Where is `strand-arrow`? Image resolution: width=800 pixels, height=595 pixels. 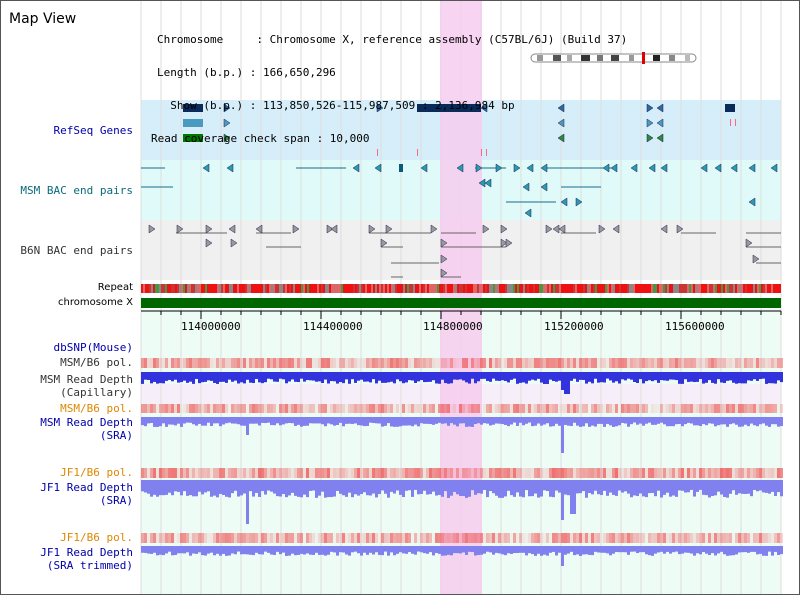 strand-arrow is located at coordinates (561, 108).